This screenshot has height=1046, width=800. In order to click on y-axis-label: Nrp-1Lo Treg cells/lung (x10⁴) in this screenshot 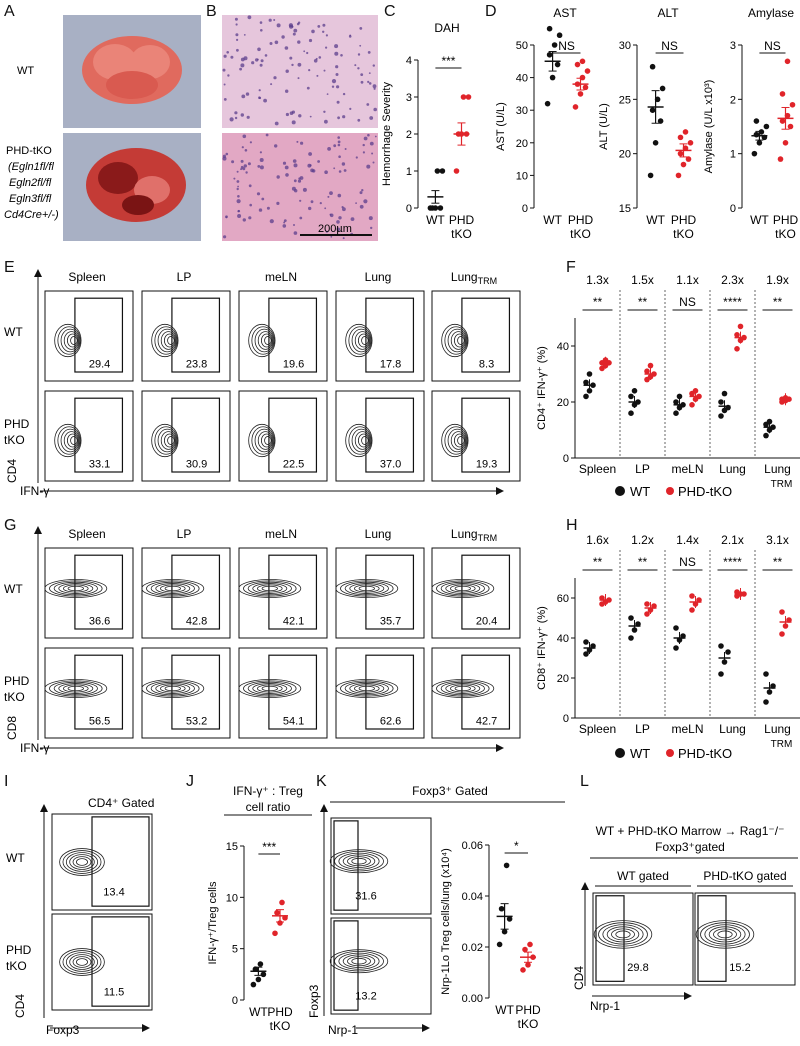, I will do `click(446, 921)`.